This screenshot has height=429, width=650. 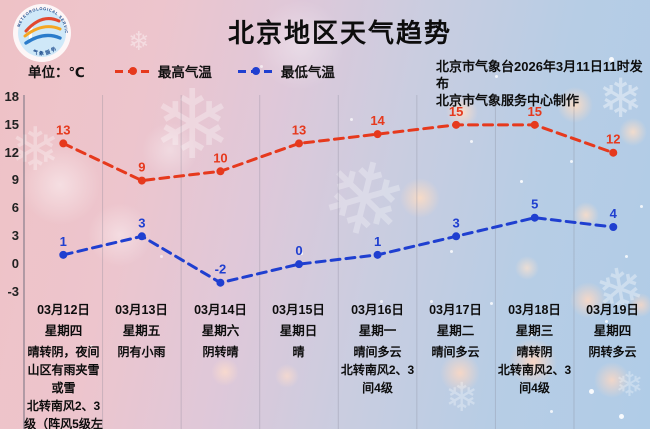 I want to click on min-temp-line-icon, so click(x=256, y=71).